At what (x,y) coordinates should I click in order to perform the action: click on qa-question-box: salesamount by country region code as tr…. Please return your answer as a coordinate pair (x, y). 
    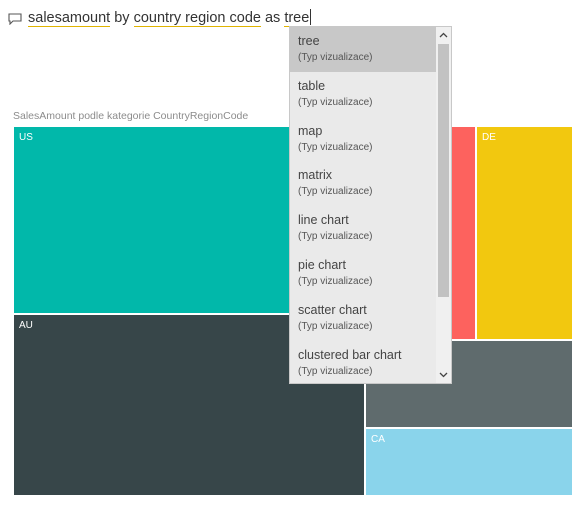
    Looking at the image, I should click on (160, 17).